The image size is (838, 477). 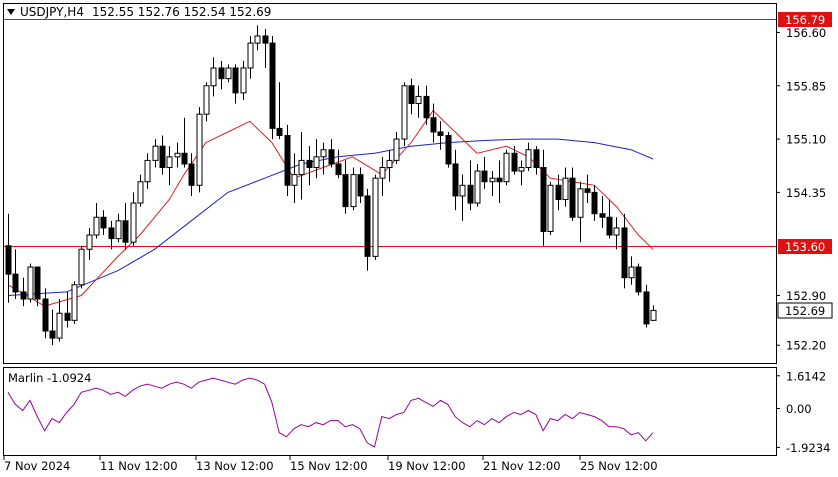 What do you see at coordinates (235, 466) in the screenshot?
I see `time-tick-label: 13 Nov 12:00` at bounding box center [235, 466].